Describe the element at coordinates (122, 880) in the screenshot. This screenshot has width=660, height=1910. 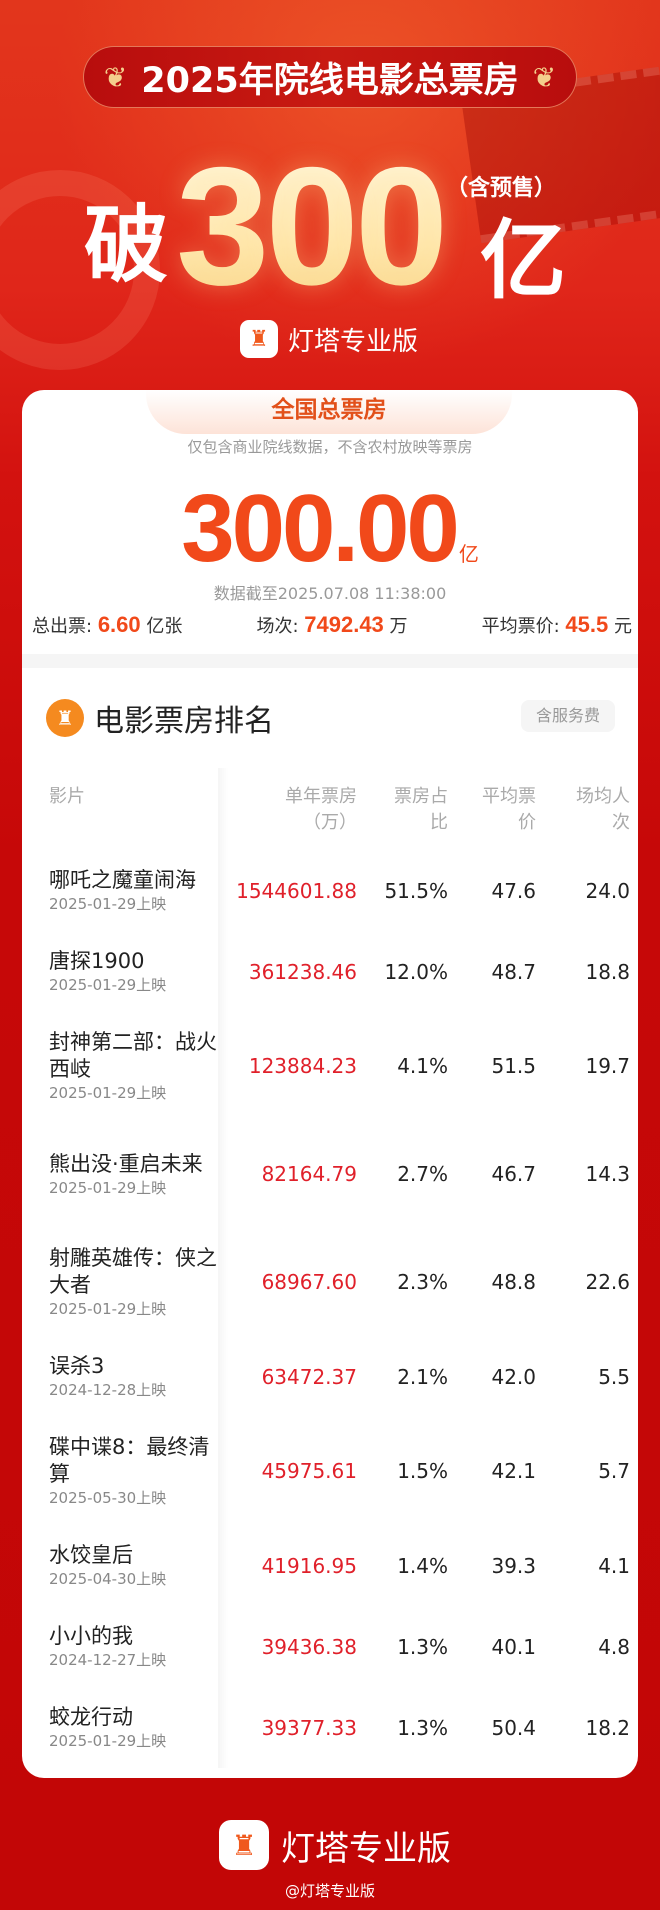
I see `film-title: 哪吒之魔童闹海` at that location.